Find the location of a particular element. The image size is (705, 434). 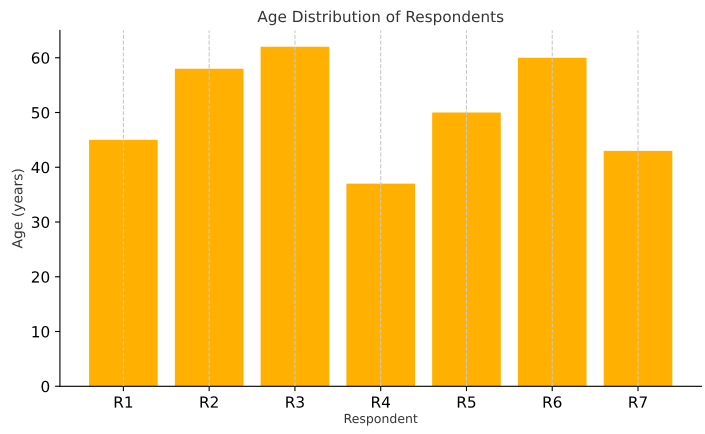

y-tick-label: 10 is located at coordinates (41, 332).